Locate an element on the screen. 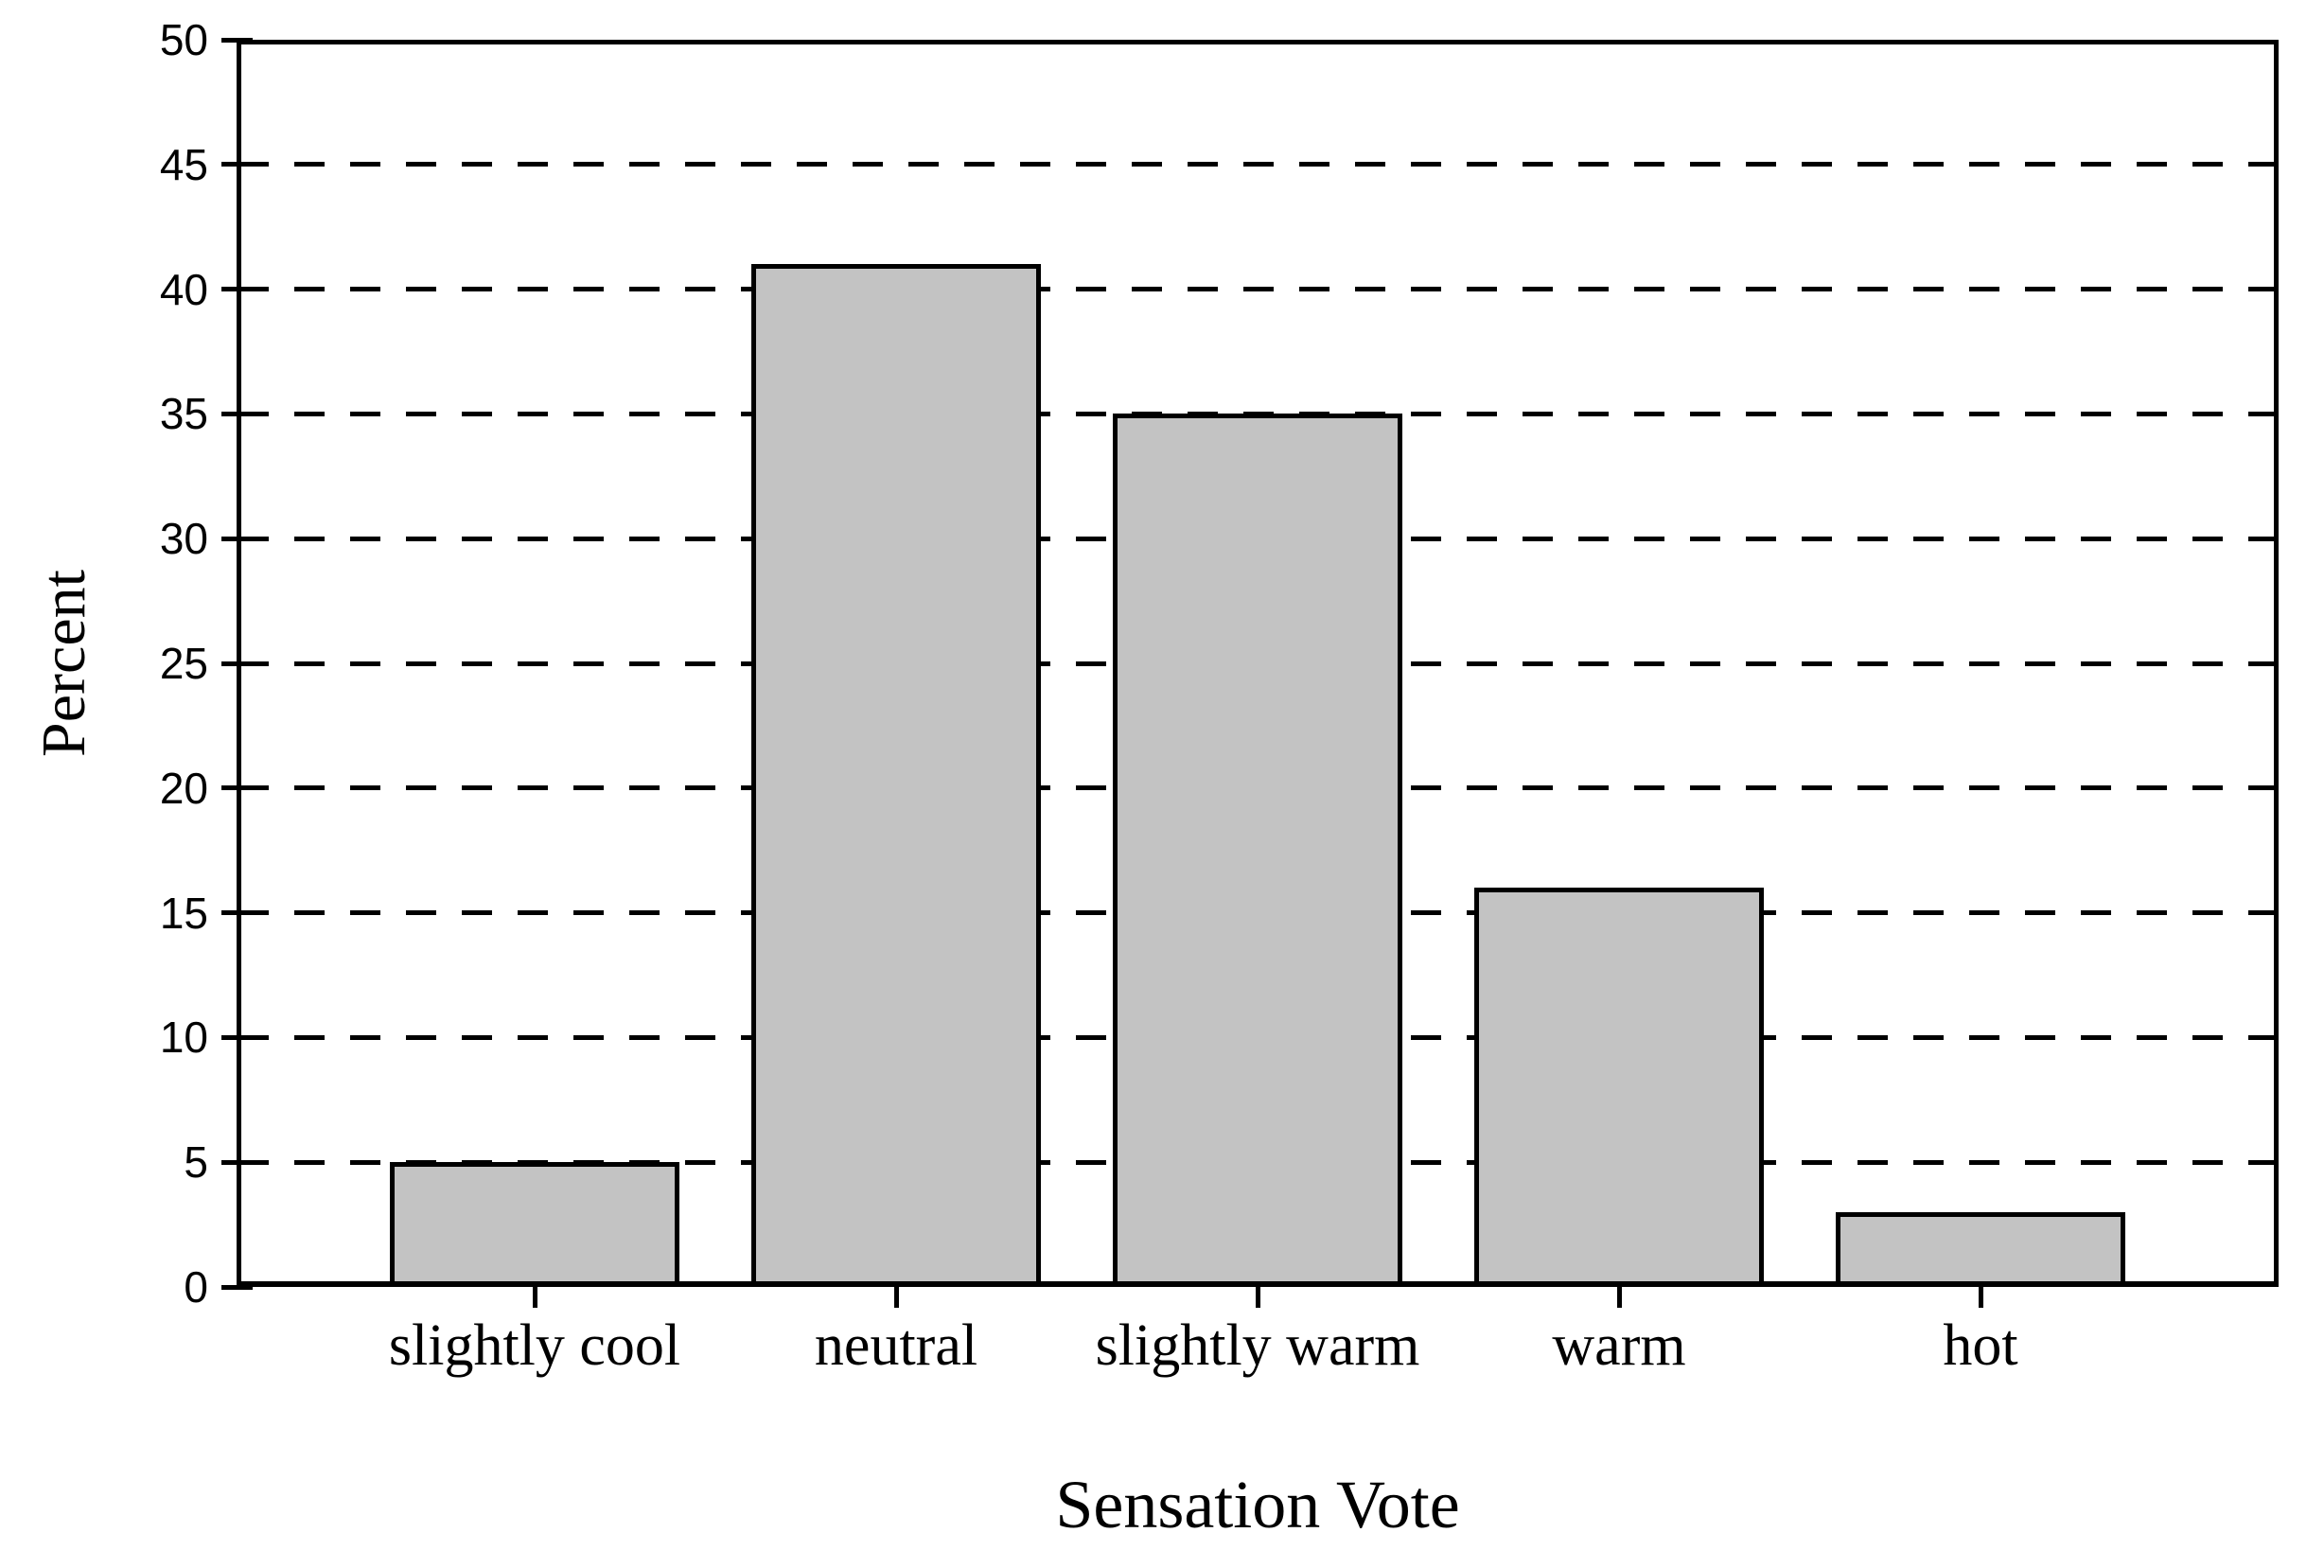  category-label-2: slightly warm is located at coordinates (1257, 1345).